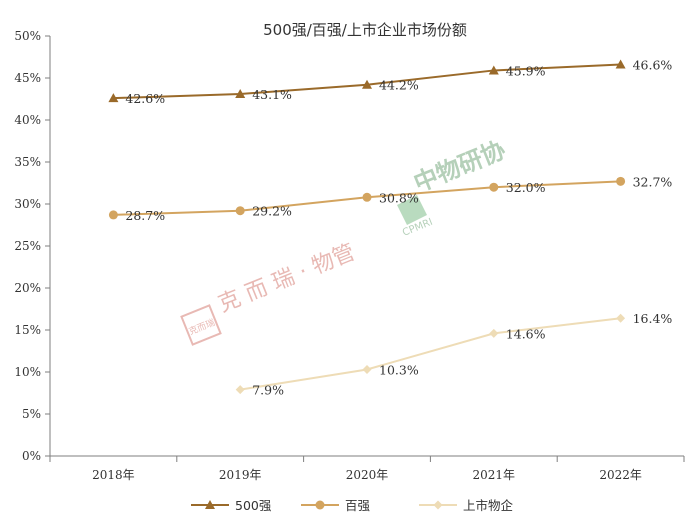  I want to click on x-tick-label: 2021年, so click(494, 475).